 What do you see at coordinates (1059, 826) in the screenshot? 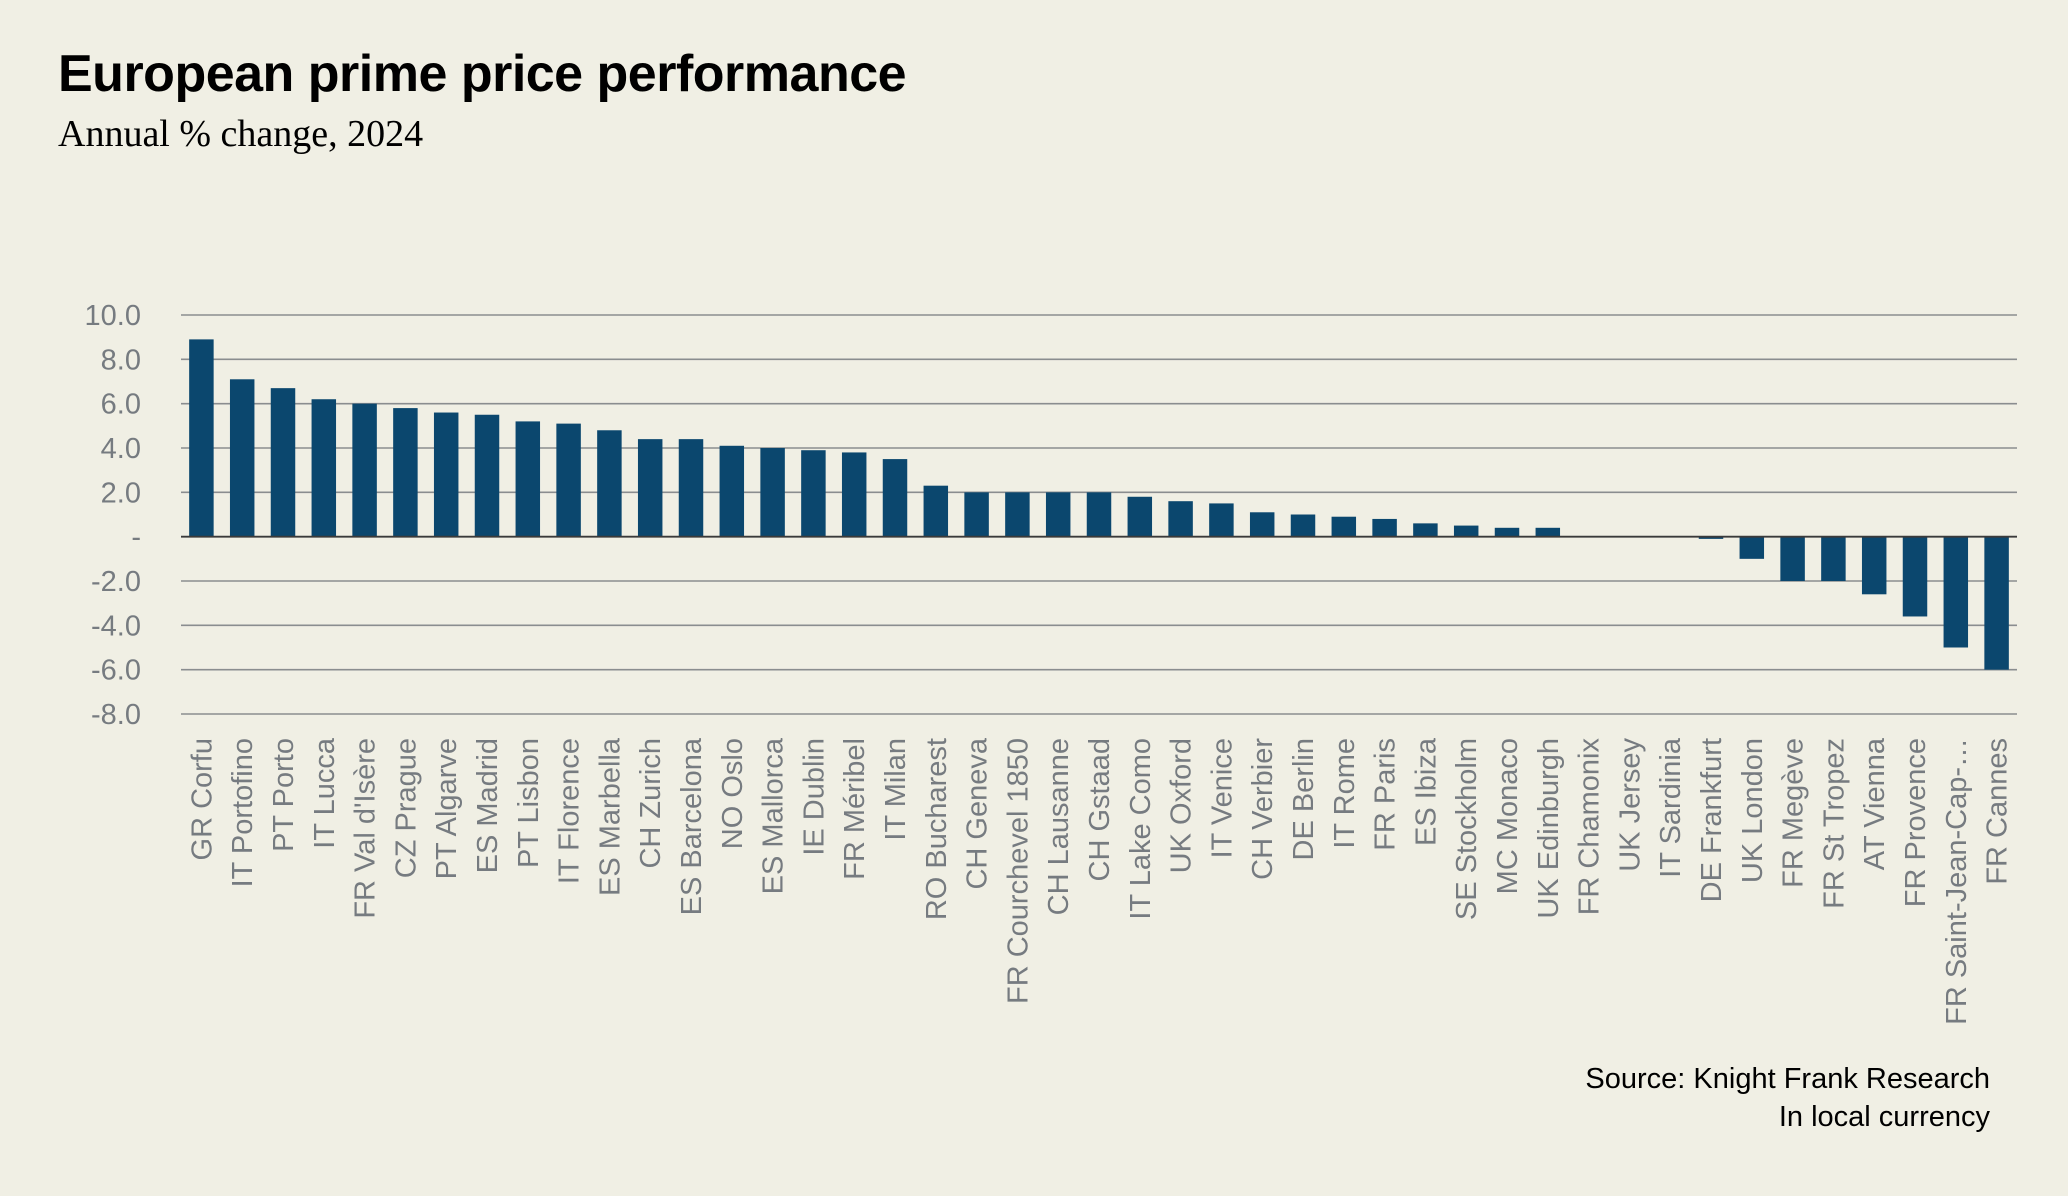
I see `x-tick-label: CH Lausanne` at bounding box center [1059, 826].